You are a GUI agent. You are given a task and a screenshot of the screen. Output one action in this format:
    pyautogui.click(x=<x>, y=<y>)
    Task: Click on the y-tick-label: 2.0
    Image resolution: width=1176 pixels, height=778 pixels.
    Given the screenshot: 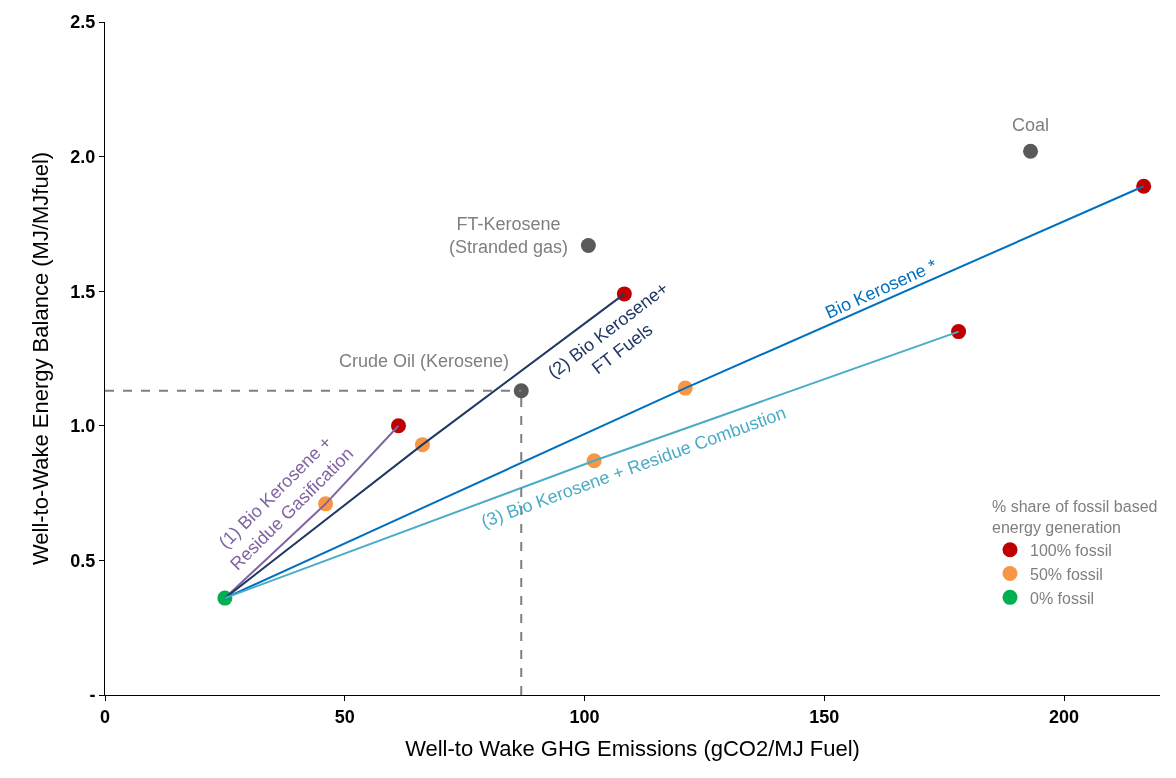 What is the action you would take?
    pyautogui.click(x=83, y=156)
    